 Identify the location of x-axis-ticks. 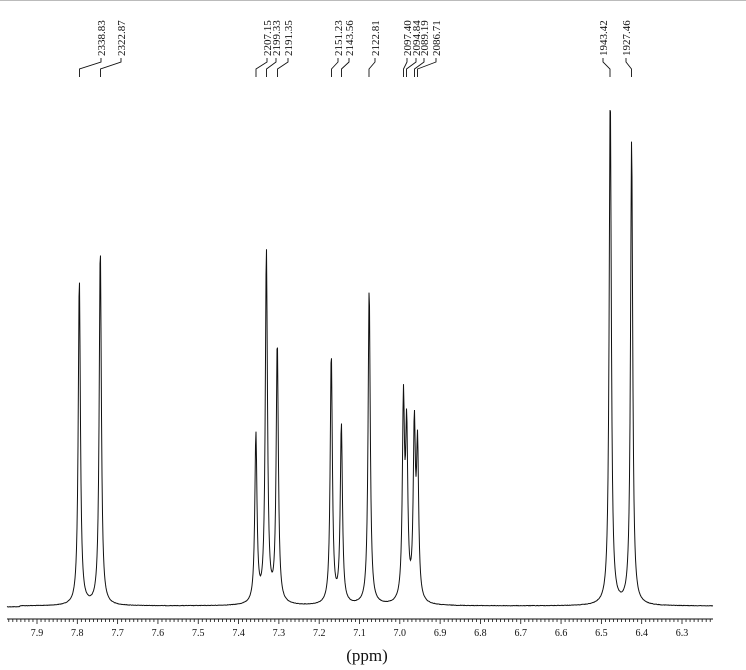
(359, 621).